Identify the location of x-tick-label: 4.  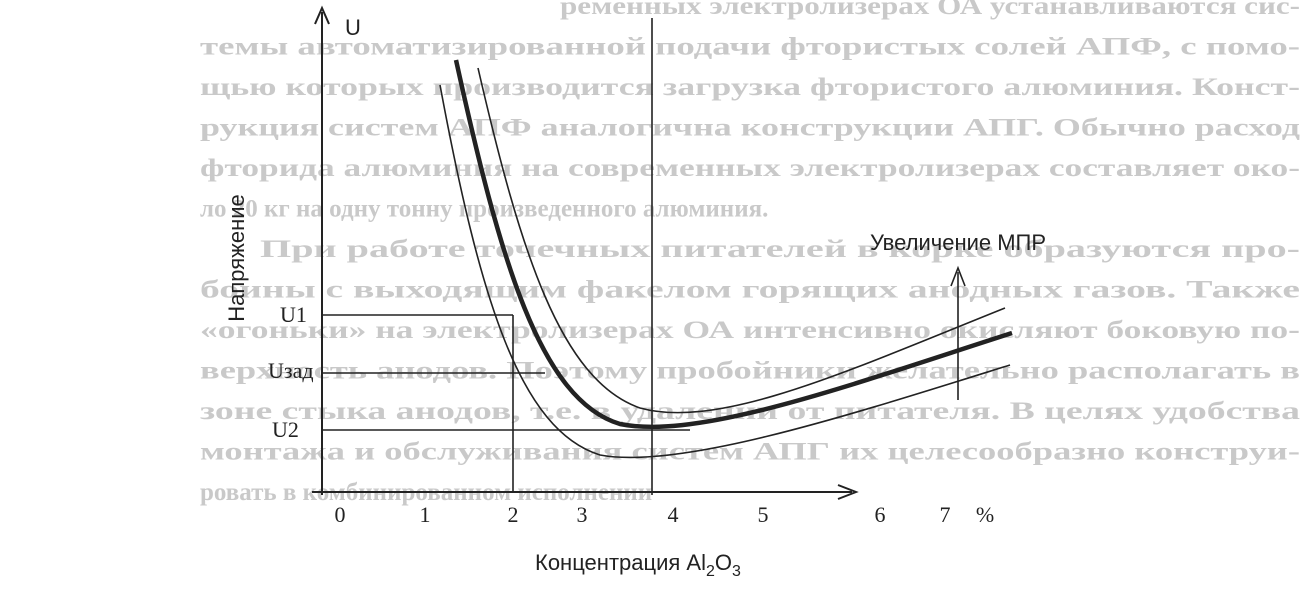
(673, 514).